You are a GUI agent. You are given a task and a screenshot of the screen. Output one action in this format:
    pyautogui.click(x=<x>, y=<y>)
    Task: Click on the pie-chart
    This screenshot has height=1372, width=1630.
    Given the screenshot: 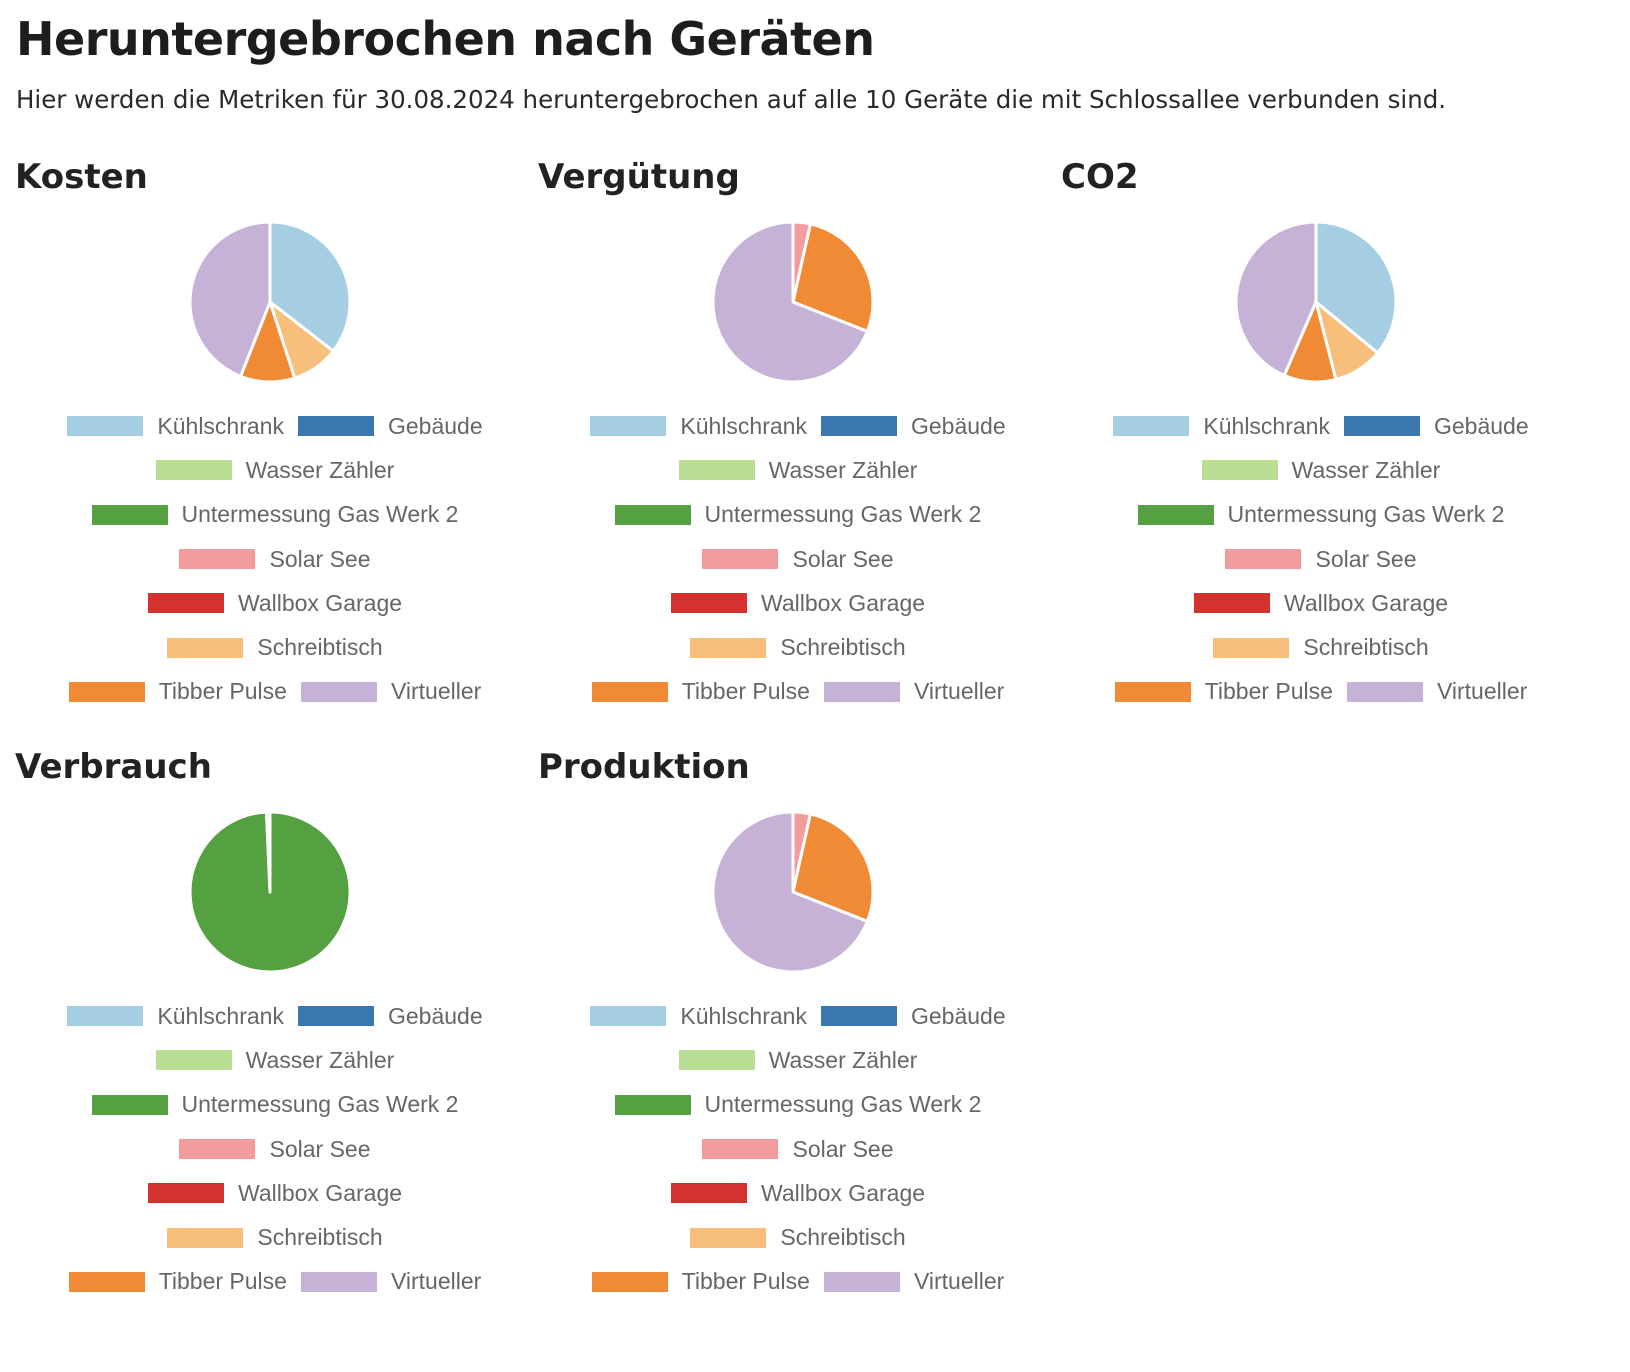 What is the action you would take?
    pyautogui.click(x=793, y=302)
    